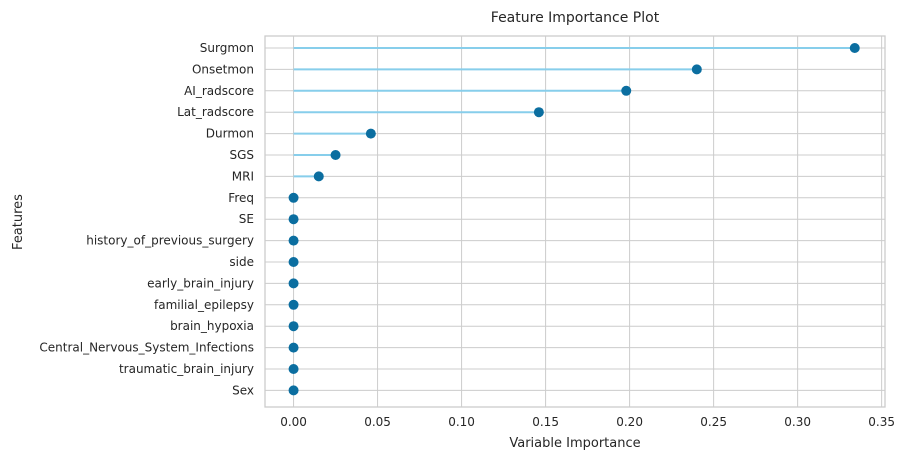  Describe the element at coordinates (881, 422) in the screenshot. I see `x-tick-label: 0.35` at that location.